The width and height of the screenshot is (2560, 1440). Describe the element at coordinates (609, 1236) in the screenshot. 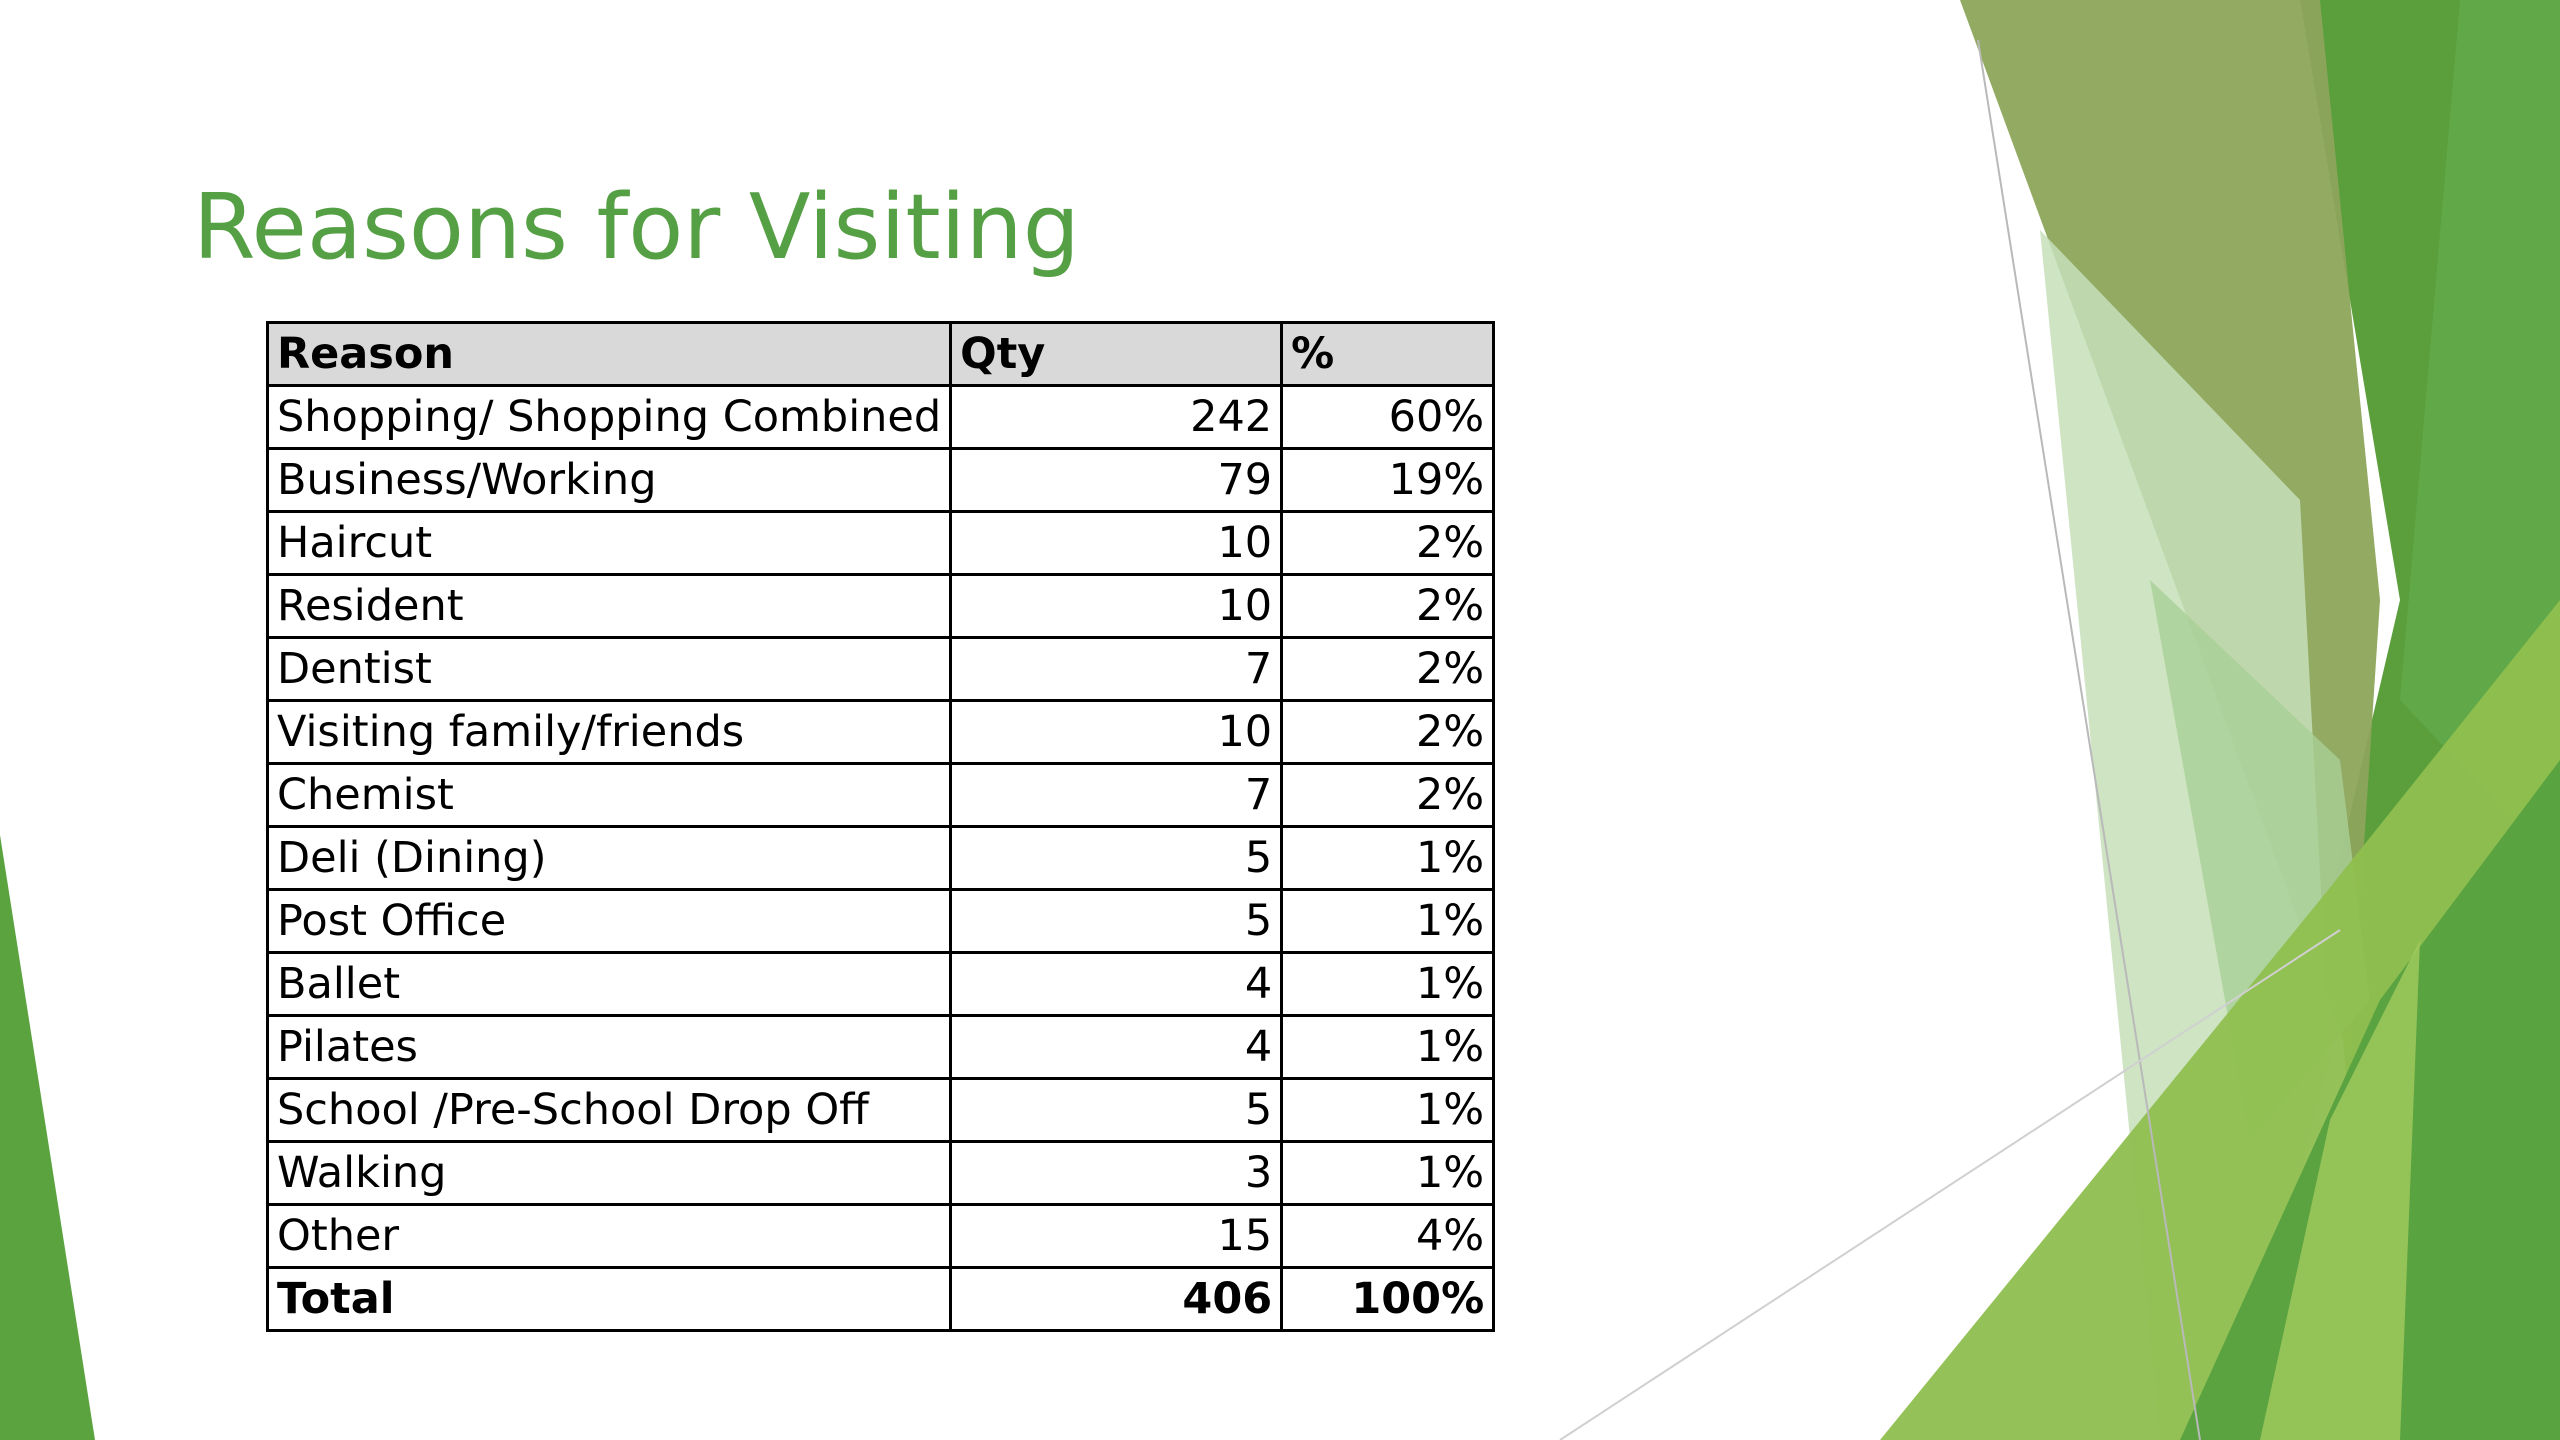

I see `cell-reason: Other` at that location.